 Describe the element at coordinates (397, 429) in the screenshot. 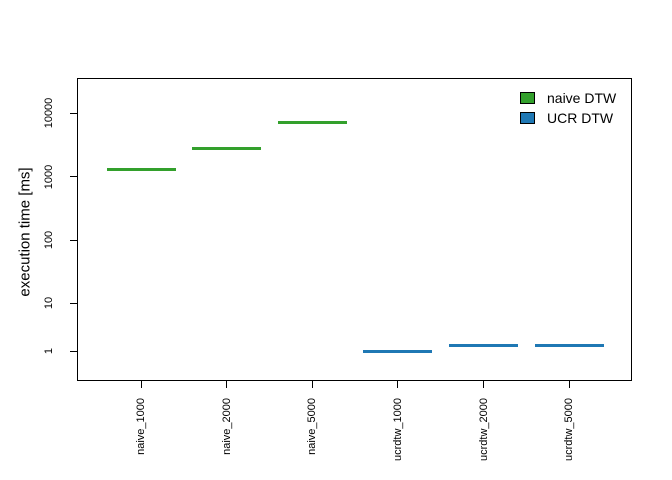

I see `x-tick-label-ucrdtw_1000: ucrdtw_1000` at that location.